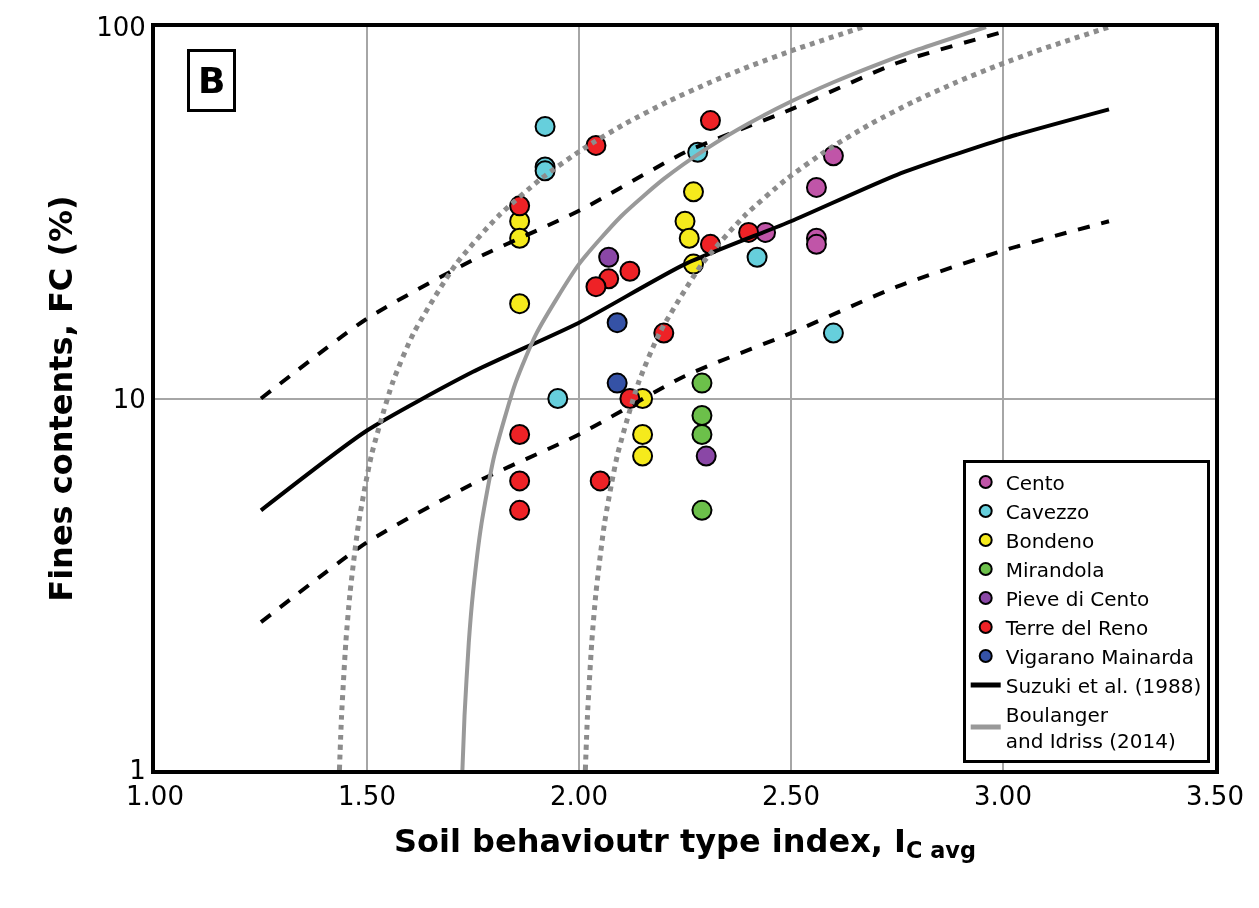 The width and height of the screenshot is (1259, 908). Describe the element at coordinates (1100, 656) in the screenshot. I see `legend-label: Vigarano Mainarda` at that location.